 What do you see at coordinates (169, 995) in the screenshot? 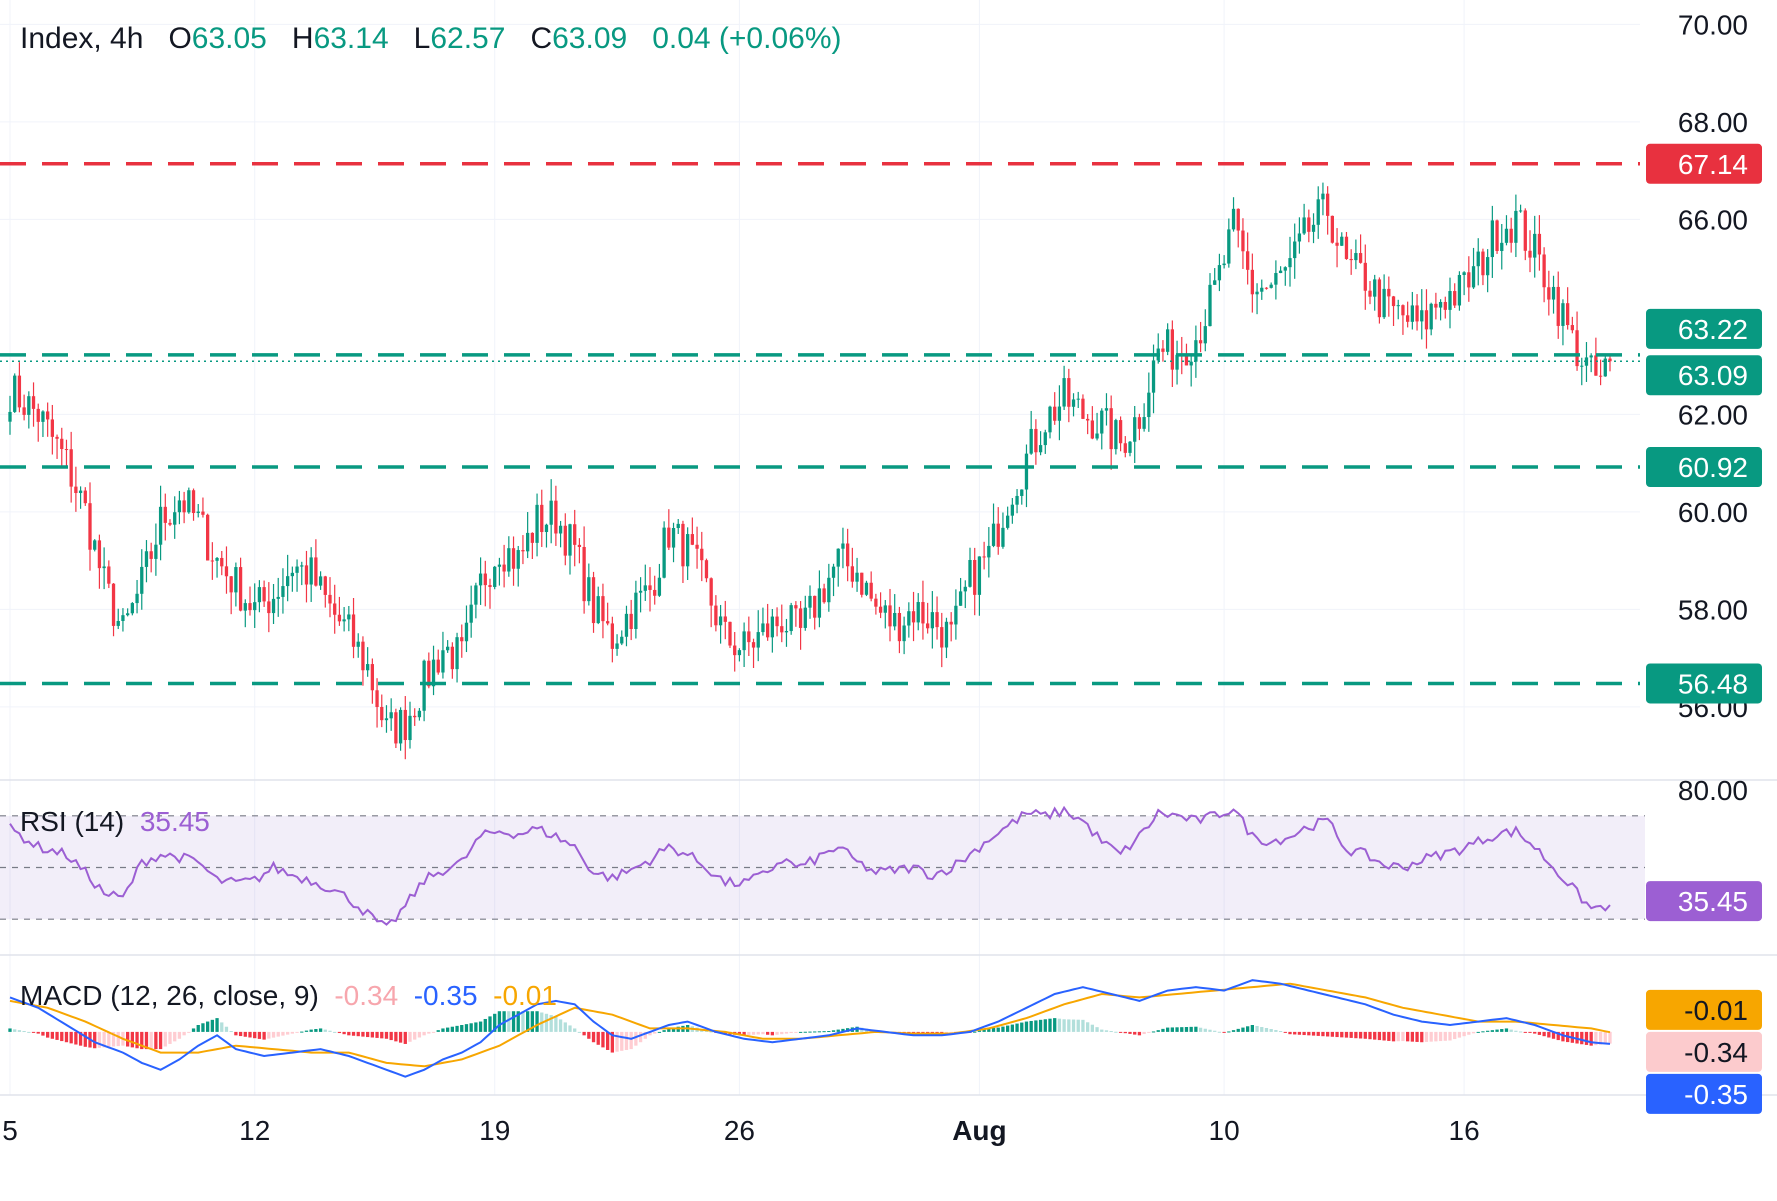
I see `macd-label: MACD (12, 26, close, 9)` at bounding box center [169, 995].